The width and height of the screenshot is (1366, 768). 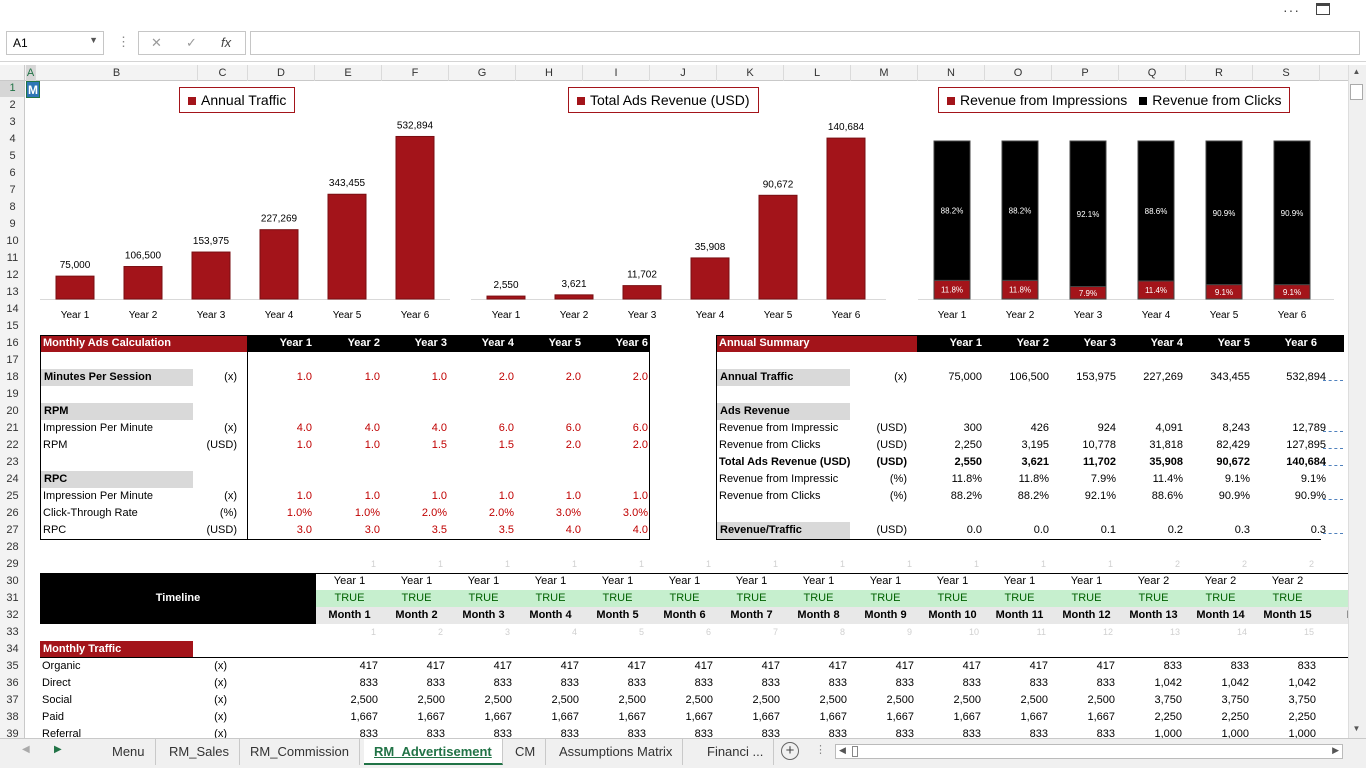 I want to click on value-cell: 924, so click(x=1106, y=428).